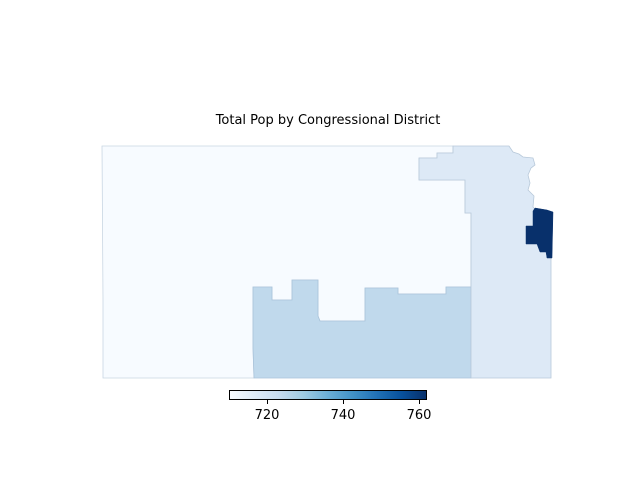 Image resolution: width=640 pixels, height=480 pixels. I want to click on colorbar-tick-label: 720, so click(267, 415).